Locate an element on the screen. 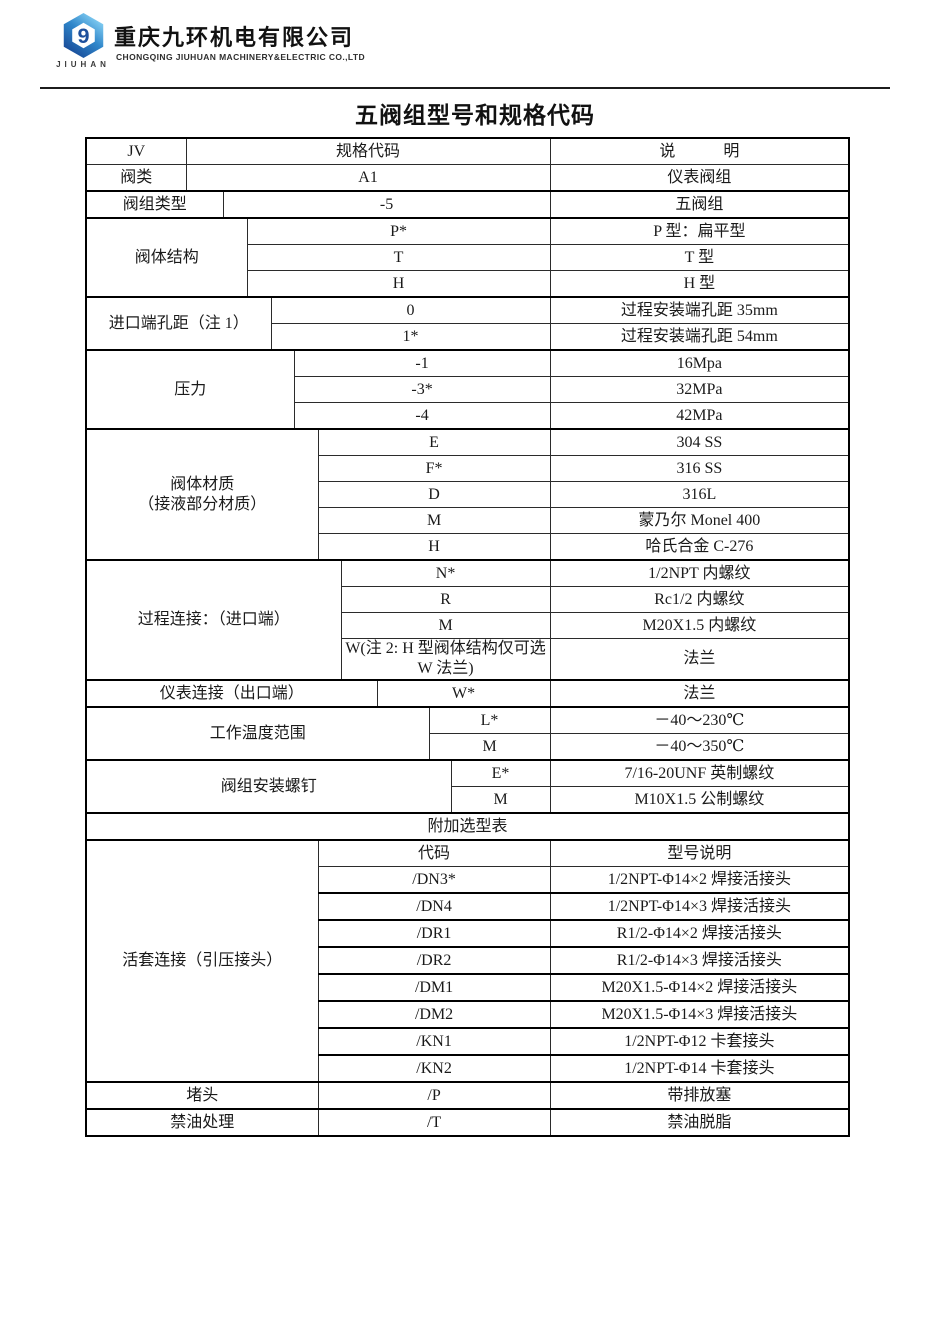 This screenshot has height=1320, width=930. column-header-desc: 型号说明 is located at coordinates (699, 853).